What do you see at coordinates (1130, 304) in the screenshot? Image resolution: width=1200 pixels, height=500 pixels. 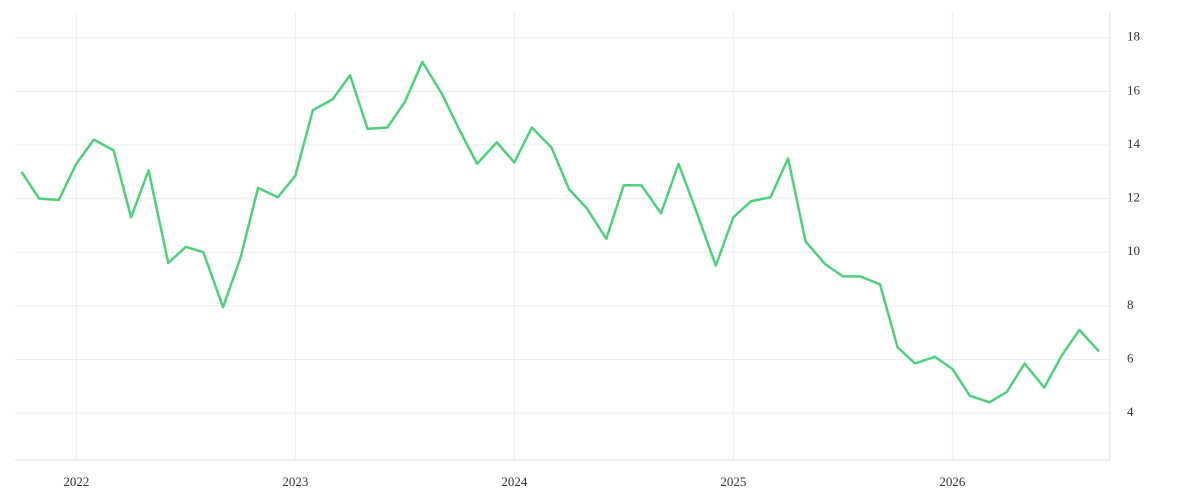 I see `y-tick-label: 8` at bounding box center [1130, 304].